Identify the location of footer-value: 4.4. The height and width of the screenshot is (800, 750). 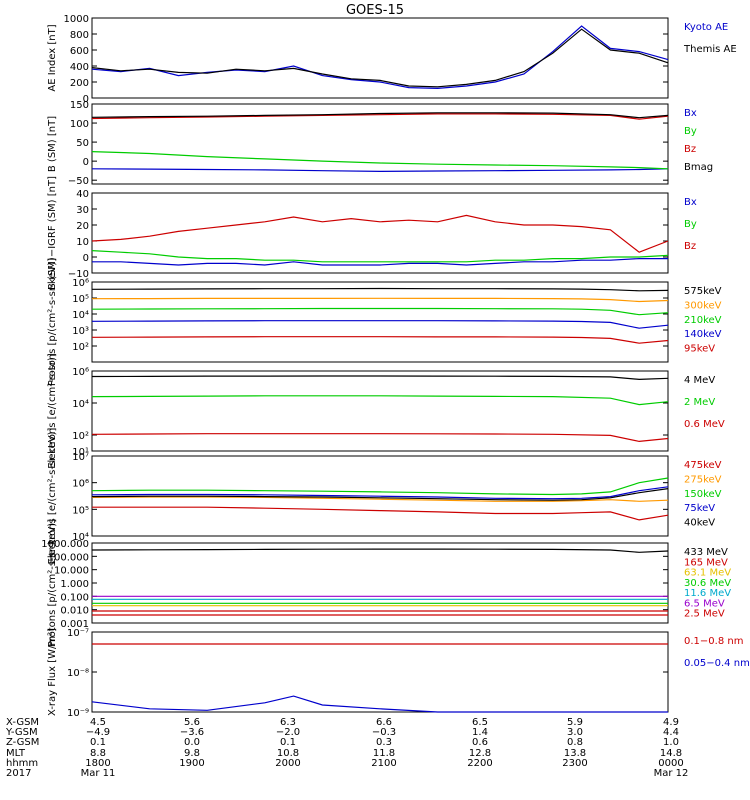
(671, 732).